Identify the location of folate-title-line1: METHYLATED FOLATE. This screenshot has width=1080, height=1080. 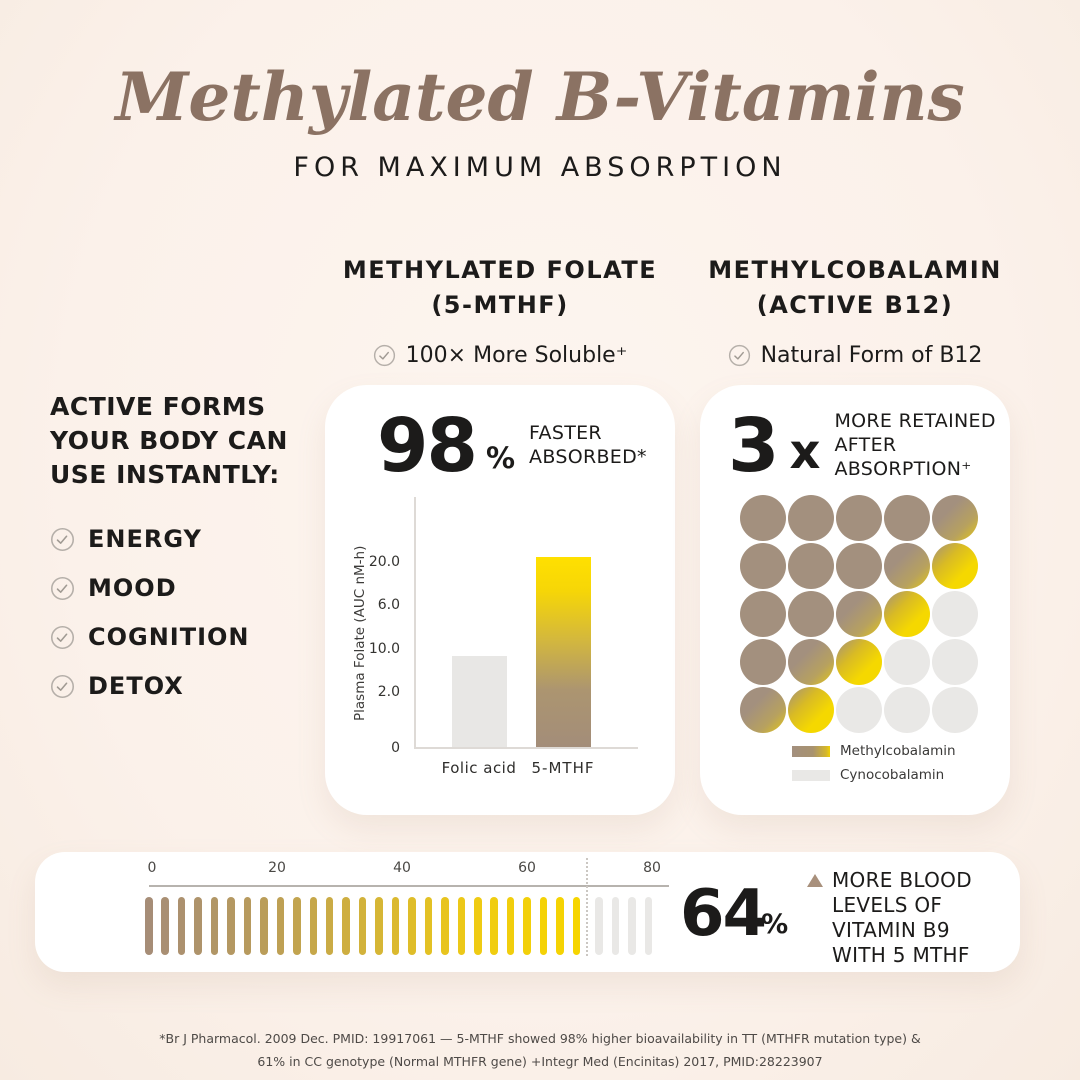
(500, 270).